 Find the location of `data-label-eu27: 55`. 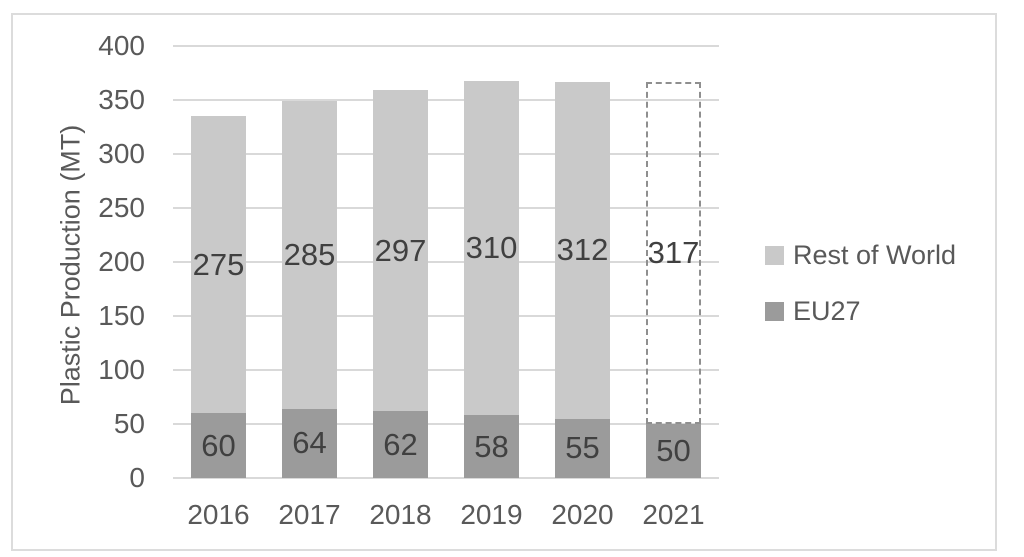

data-label-eu27: 55 is located at coordinates (582, 448).